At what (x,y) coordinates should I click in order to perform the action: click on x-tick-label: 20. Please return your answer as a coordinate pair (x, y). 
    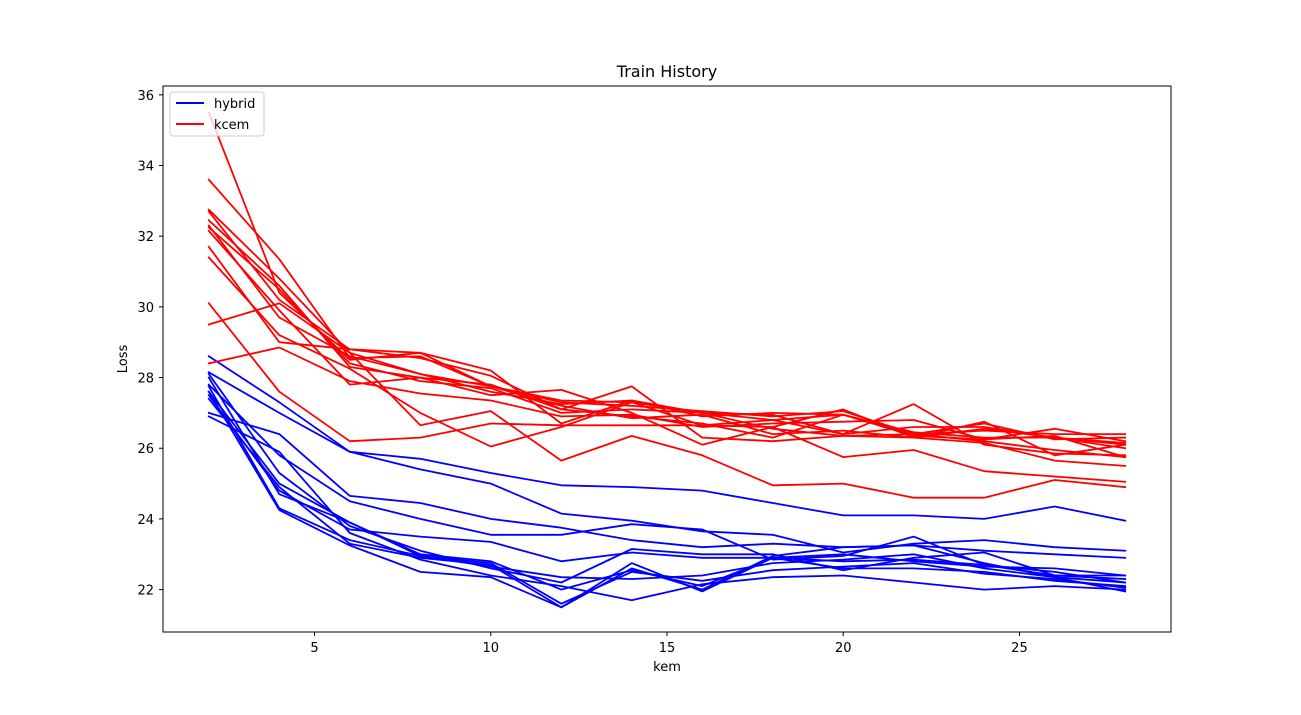
    Looking at the image, I should click on (843, 648).